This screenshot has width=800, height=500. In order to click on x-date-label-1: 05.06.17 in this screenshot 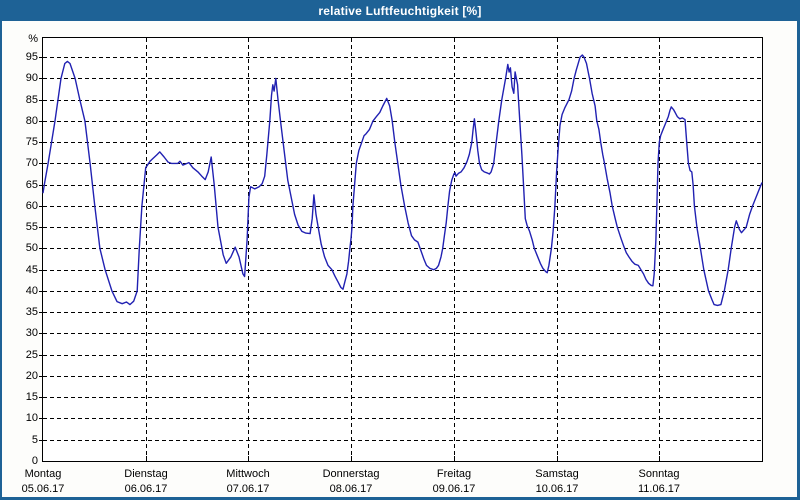, I will do `click(43, 489)`.